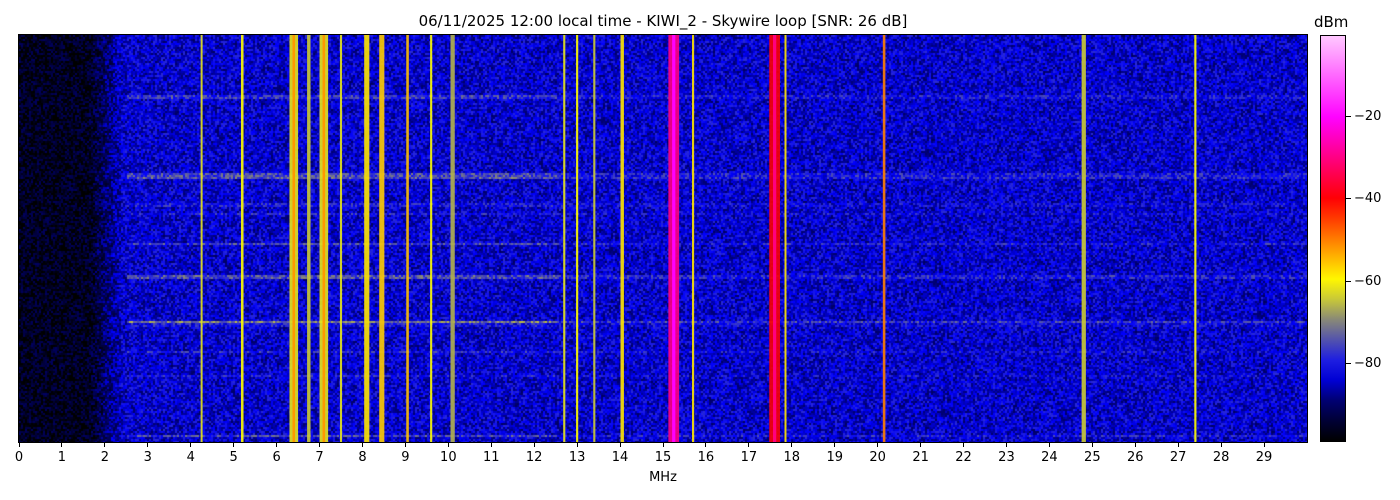 This screenshot has height=500, width=1400. I want to click on x-tick-label: 0, so click(19, 453).